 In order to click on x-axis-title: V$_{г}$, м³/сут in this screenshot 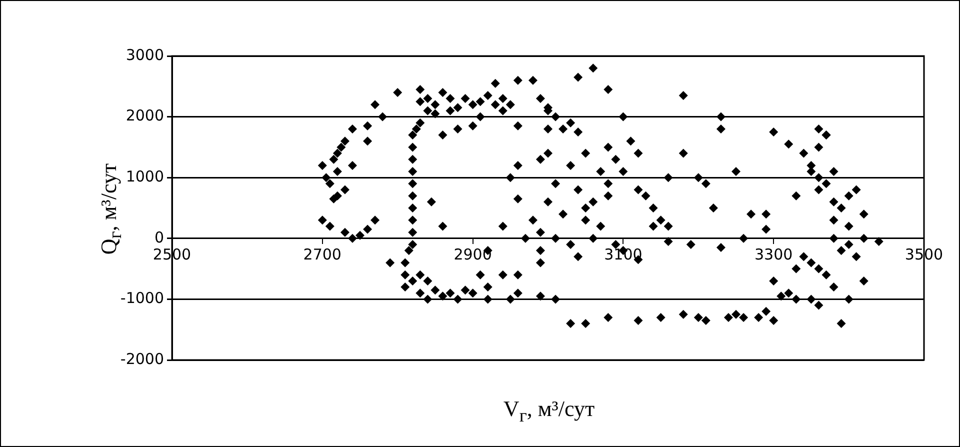, I will do `click(549, 411)`.